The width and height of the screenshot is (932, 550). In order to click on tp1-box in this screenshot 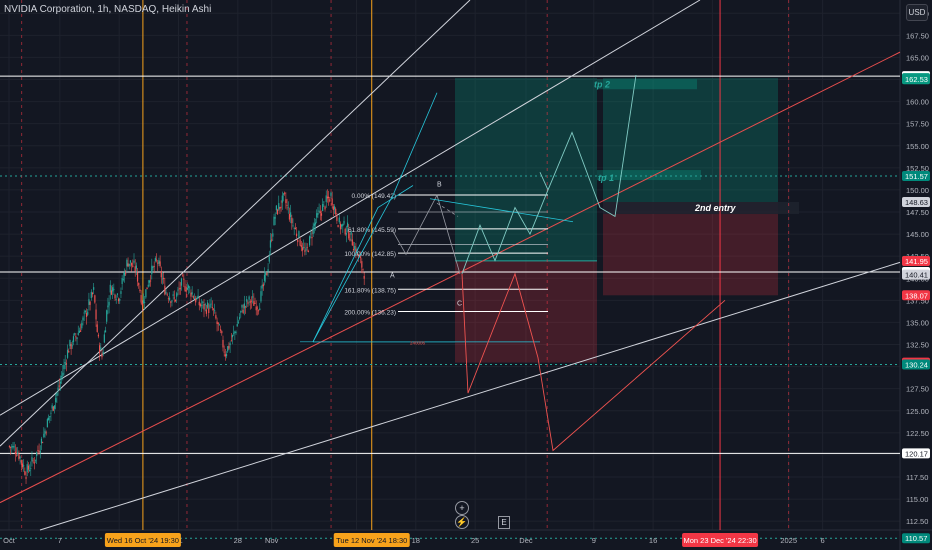, I will do `click(649, 175)`.